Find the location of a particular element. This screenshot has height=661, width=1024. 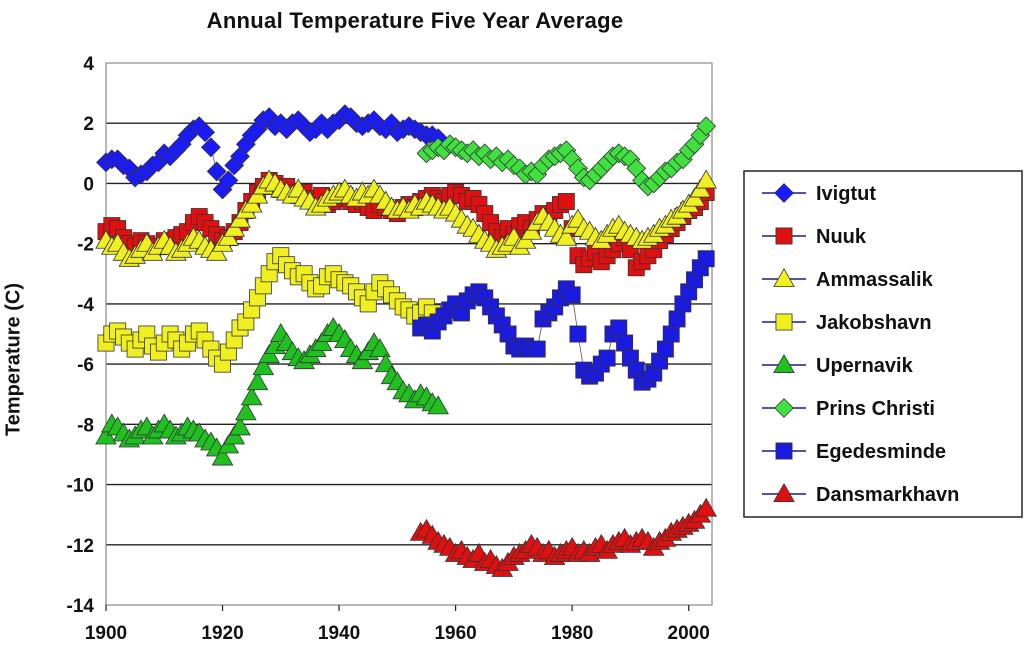

chart-title: Annual Temperature Five Year Average is located at coordinates (415, 20).